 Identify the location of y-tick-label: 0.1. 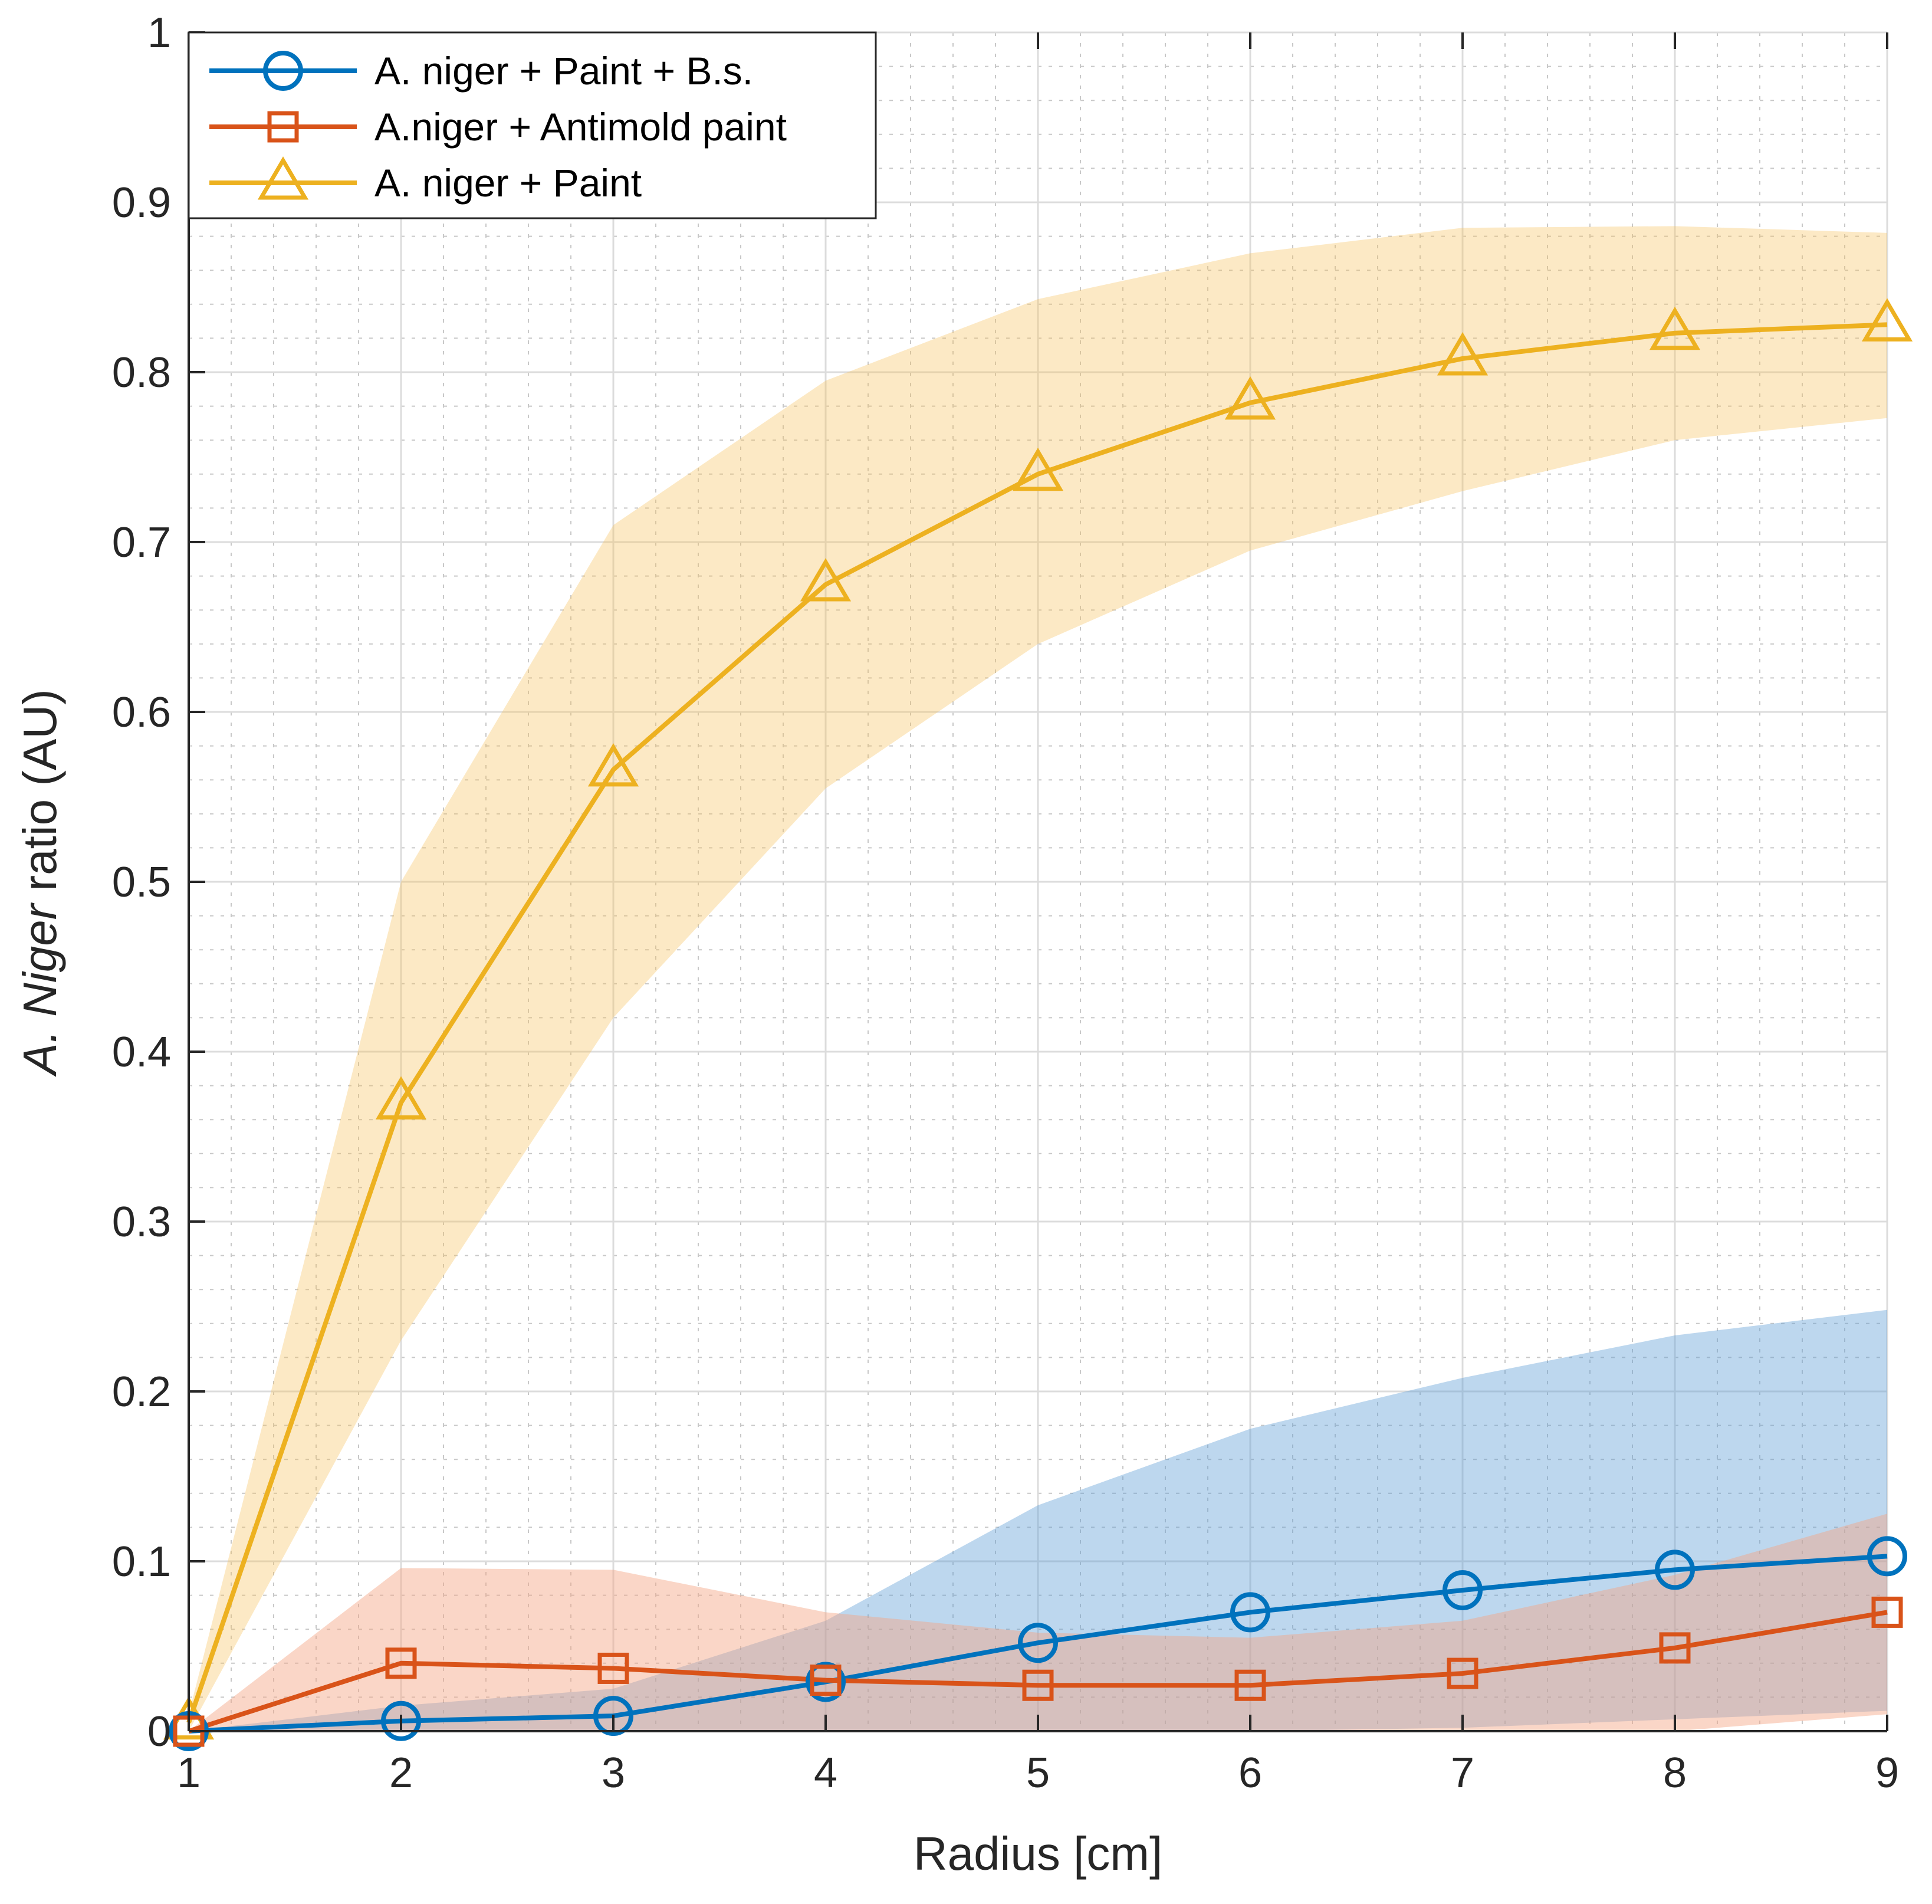
(141, 1561).